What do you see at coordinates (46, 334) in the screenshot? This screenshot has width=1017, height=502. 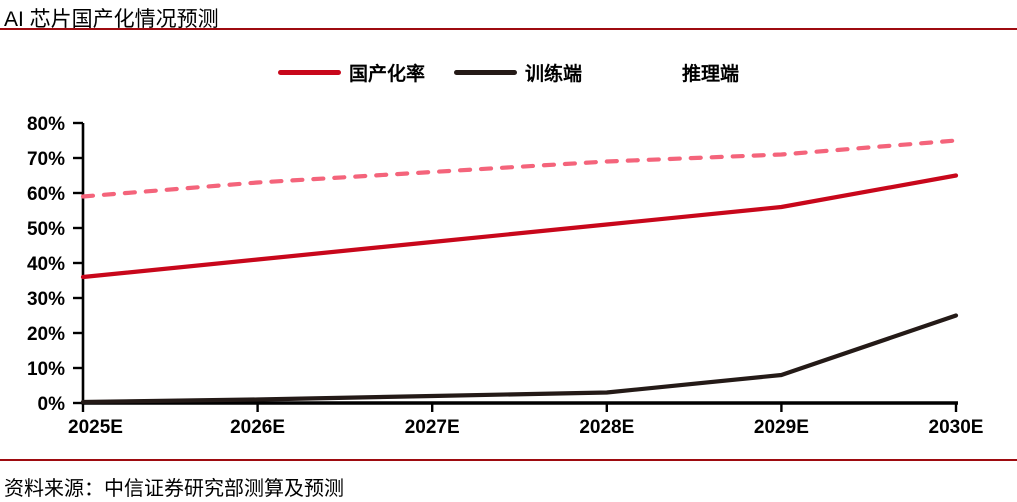 I see `y-axis-label: 20%` at bounding box center [46, 334].